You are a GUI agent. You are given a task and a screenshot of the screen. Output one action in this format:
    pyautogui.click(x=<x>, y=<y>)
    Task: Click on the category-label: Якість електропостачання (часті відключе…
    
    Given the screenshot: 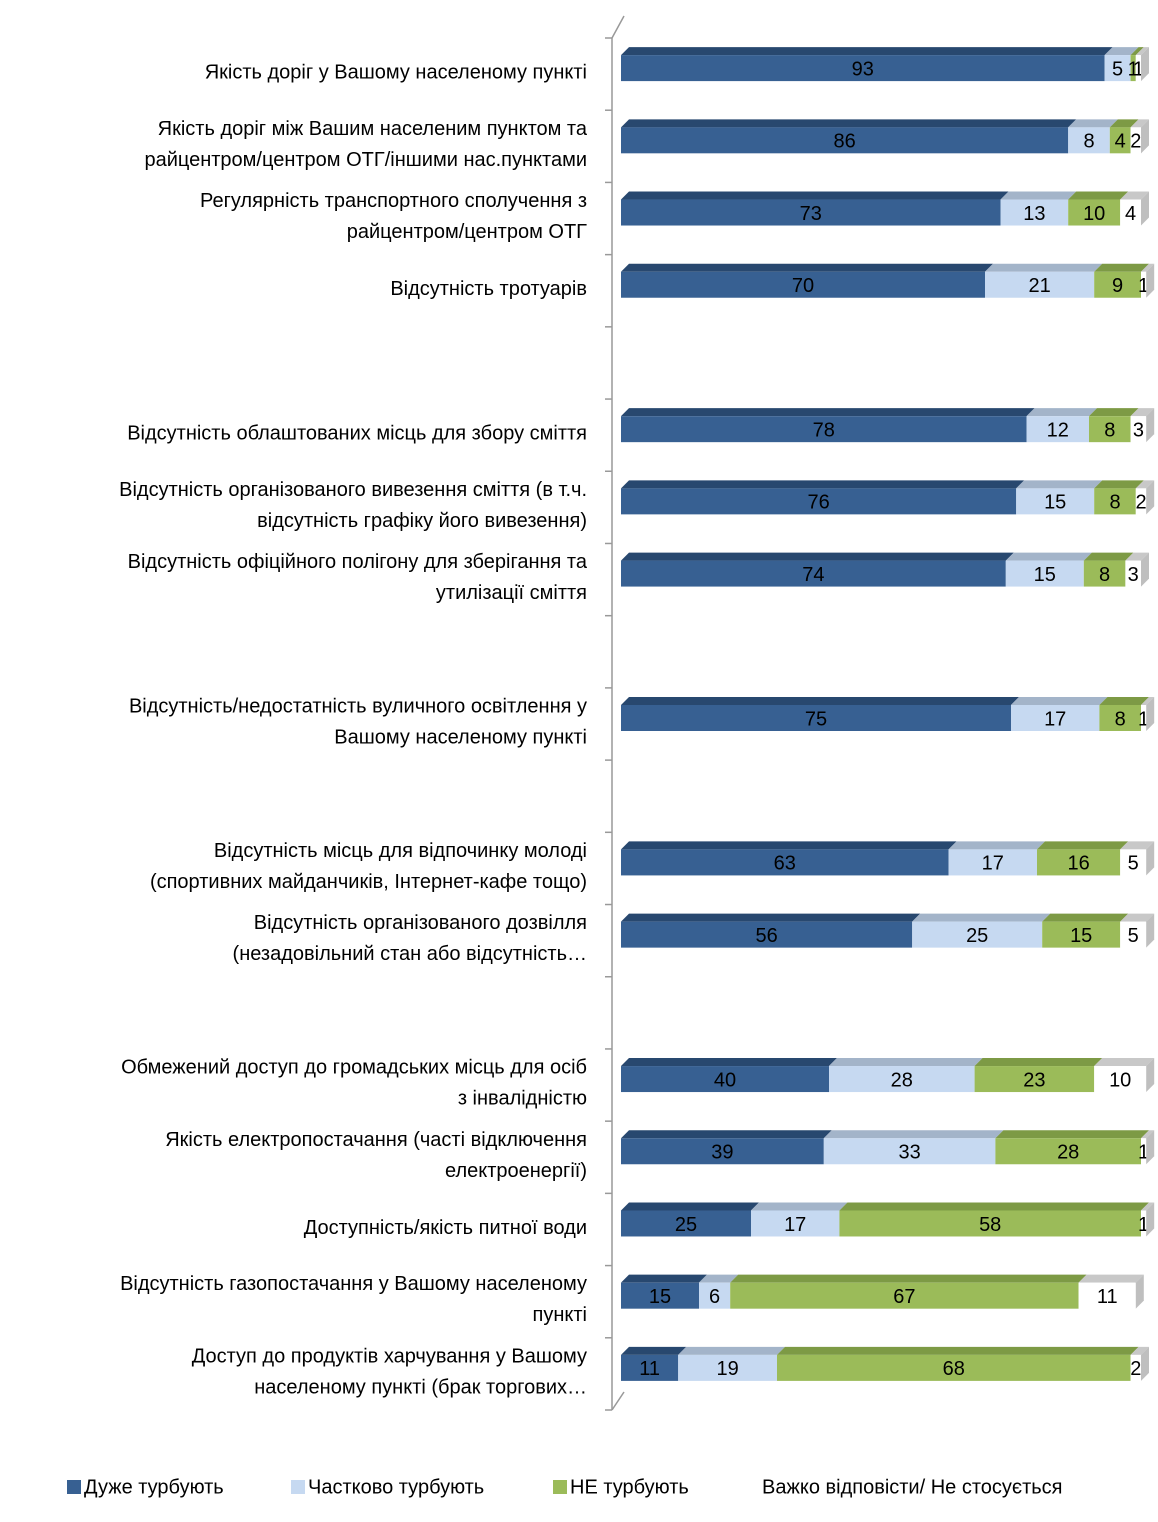 What is the action you would take?
    pyautogui.click(x=376, y=1155)
    